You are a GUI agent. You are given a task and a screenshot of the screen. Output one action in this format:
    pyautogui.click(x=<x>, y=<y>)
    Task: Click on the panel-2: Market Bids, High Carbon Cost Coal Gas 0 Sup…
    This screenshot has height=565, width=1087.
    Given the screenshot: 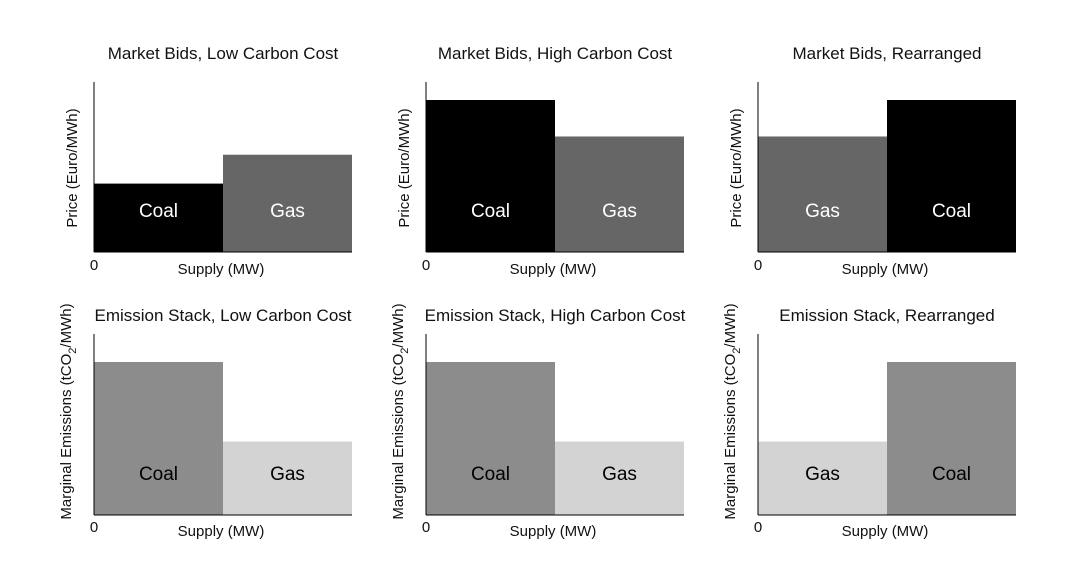 What is the action you would take?
    pyautogui.click(x=540, y=161)
    